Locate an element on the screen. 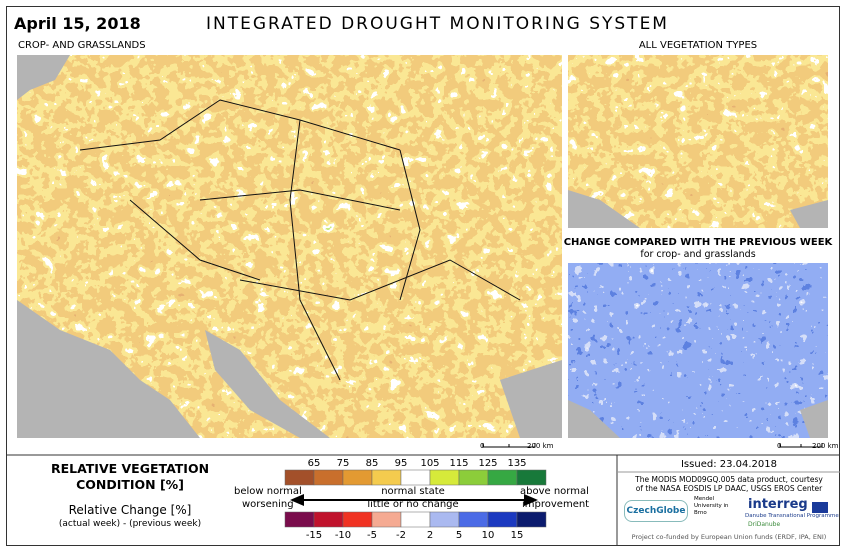 The width and height of the screenshot is (846, 552). left-label: below normal is located at coordinates (268, 491).